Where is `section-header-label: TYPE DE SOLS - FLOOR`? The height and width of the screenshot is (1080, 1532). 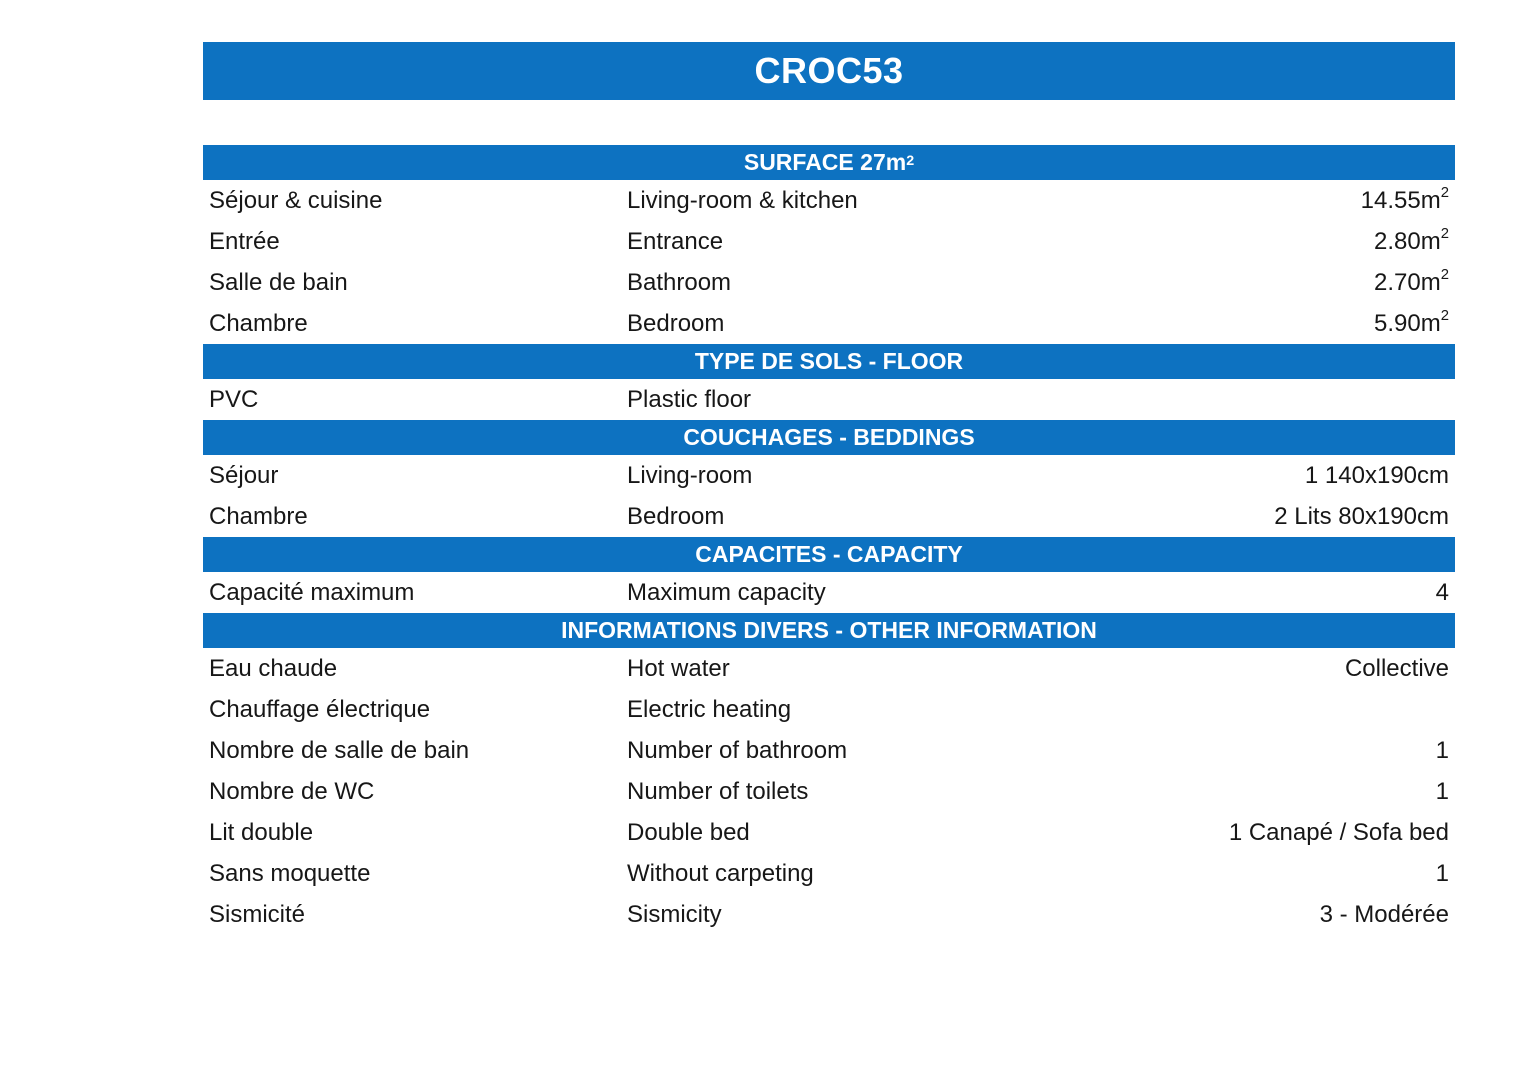 section-header-label: TYPE DE SOLS - FLOOR is located at coordinates (829, 361).